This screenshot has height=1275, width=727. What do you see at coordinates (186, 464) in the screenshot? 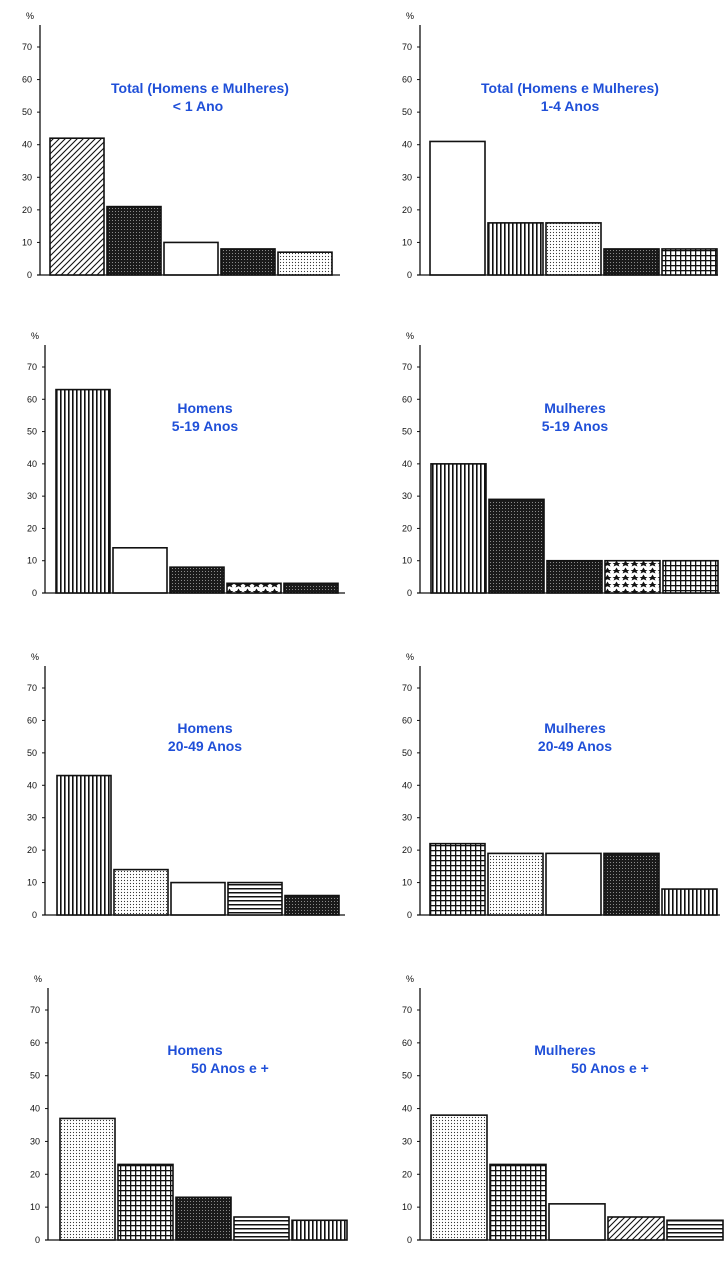
I see `chart-panel-3: % 0 10 20 30 40 50 60 70 Homens 5-19 Anos` at bounding box center [186, 464].